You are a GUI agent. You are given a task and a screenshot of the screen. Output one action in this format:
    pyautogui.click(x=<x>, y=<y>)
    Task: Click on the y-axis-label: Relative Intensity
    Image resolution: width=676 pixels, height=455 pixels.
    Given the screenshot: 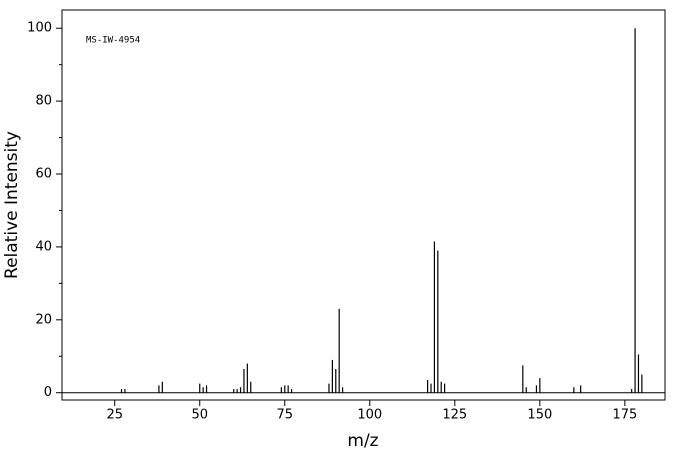 What is the action you would take?
    pyautogui.click(x=12, y=205)
    